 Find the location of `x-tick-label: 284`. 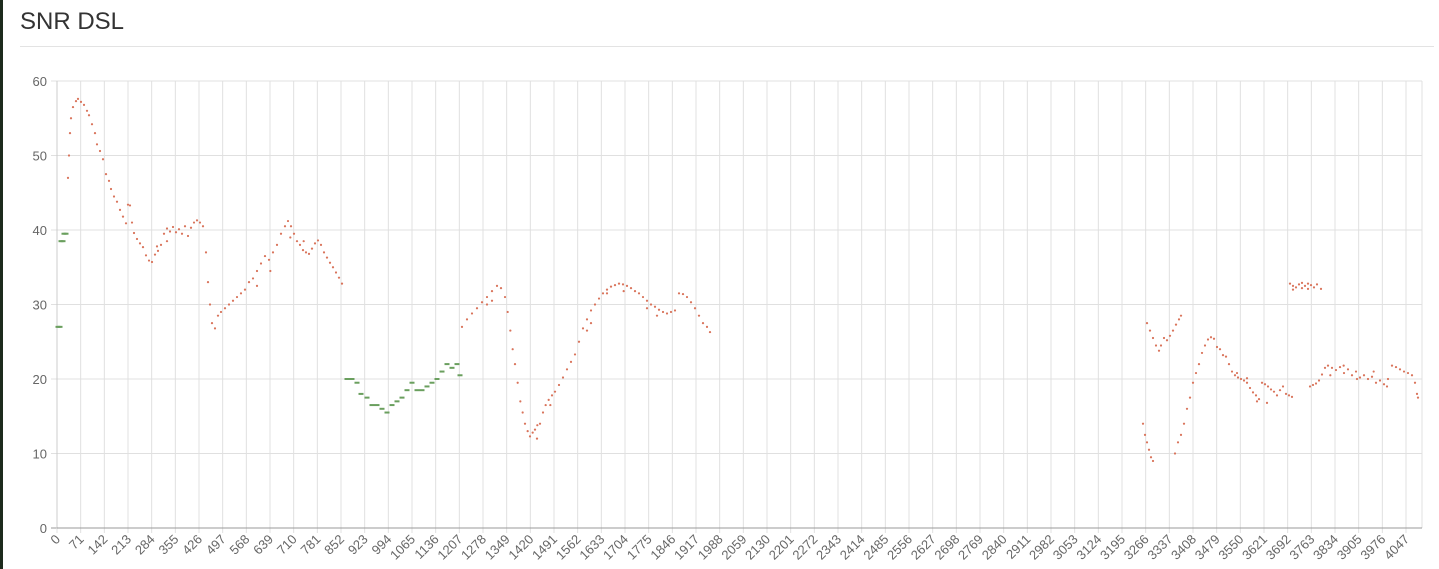

x-tick-label: 284 is located at coordinates (145, 545).